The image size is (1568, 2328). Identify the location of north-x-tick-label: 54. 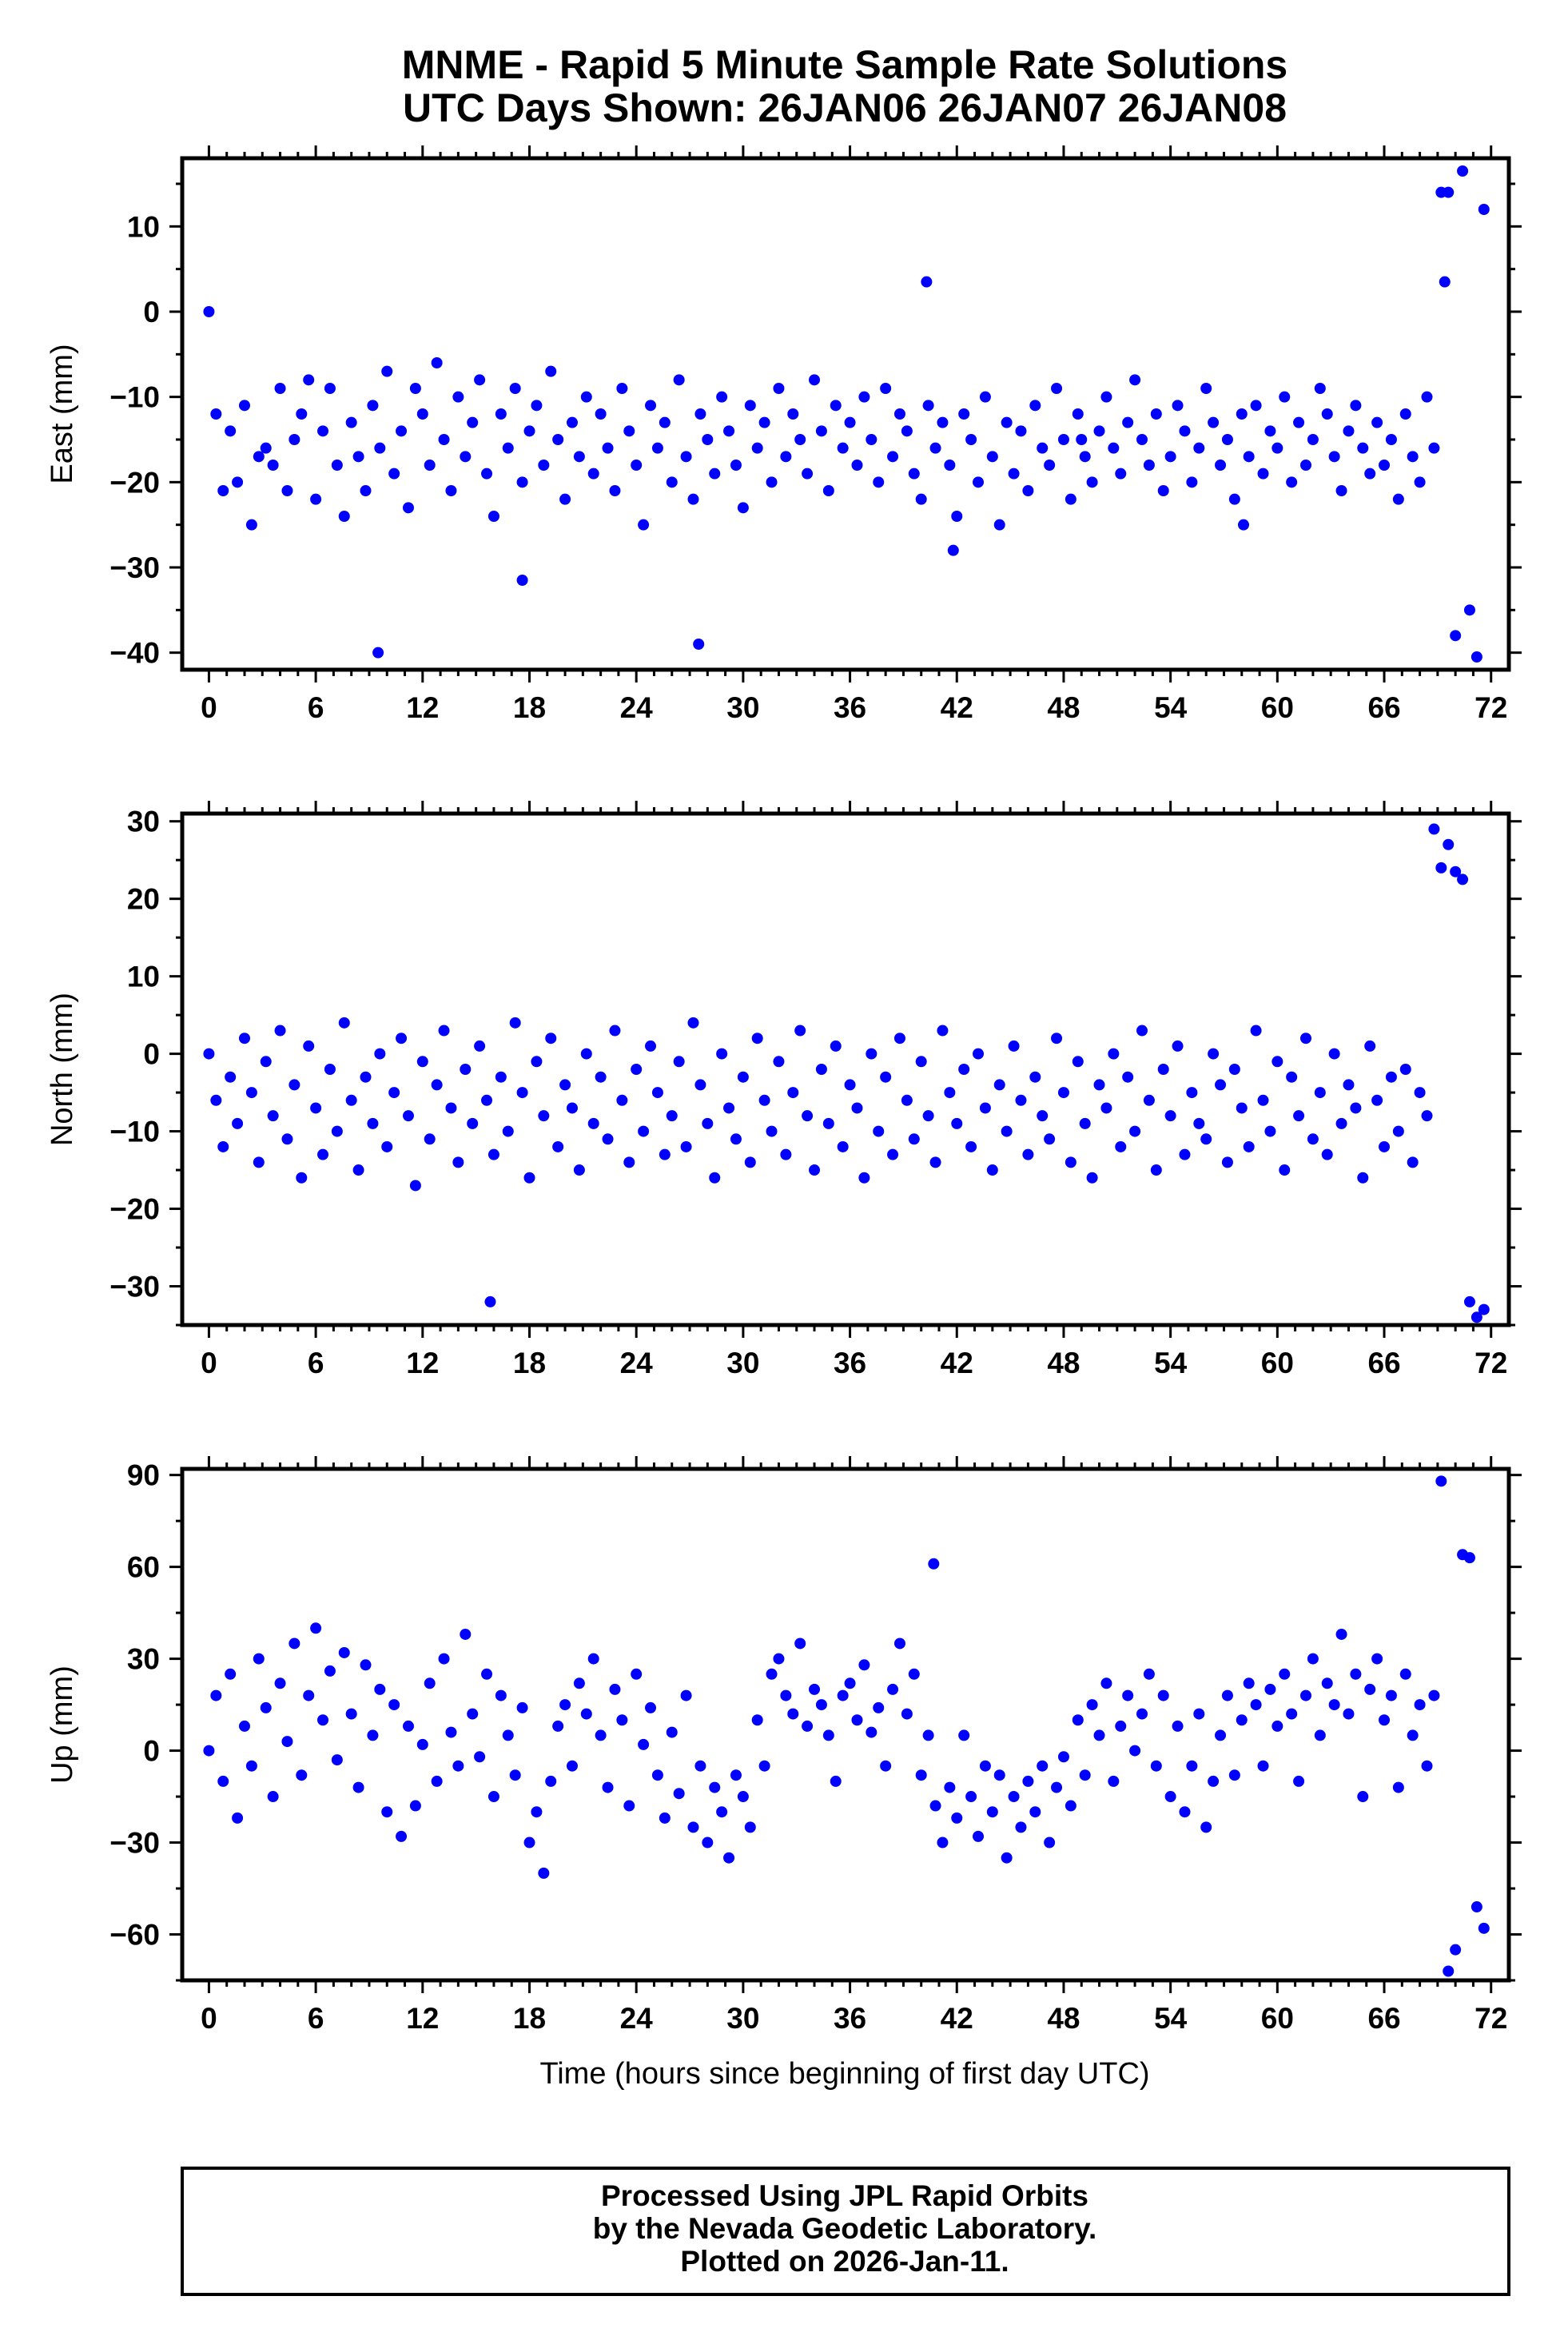
(1171, 1363).